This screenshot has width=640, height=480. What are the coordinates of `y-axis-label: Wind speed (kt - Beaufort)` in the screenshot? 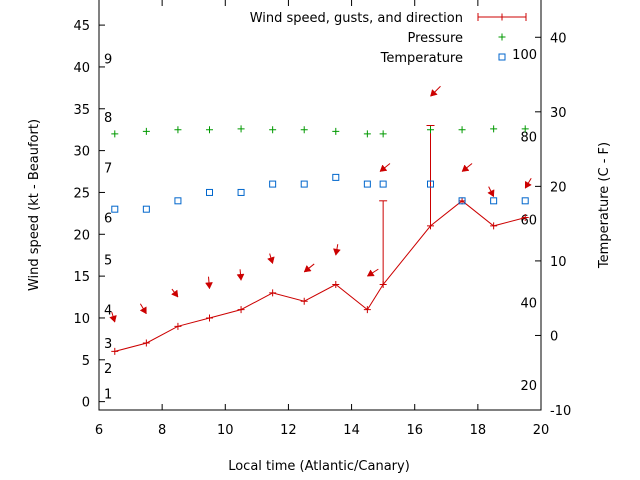 It's located at (34, 205).